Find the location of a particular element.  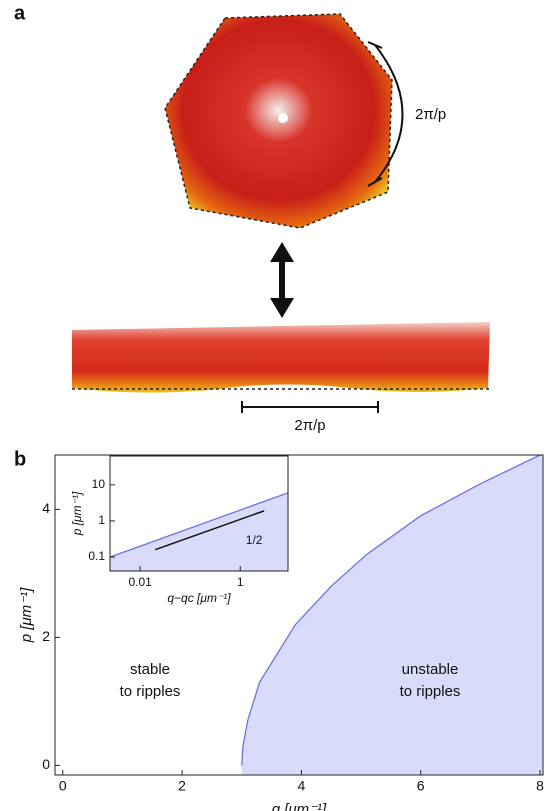

ring-period-label: 2π/p is located at coordinates (430, 114).